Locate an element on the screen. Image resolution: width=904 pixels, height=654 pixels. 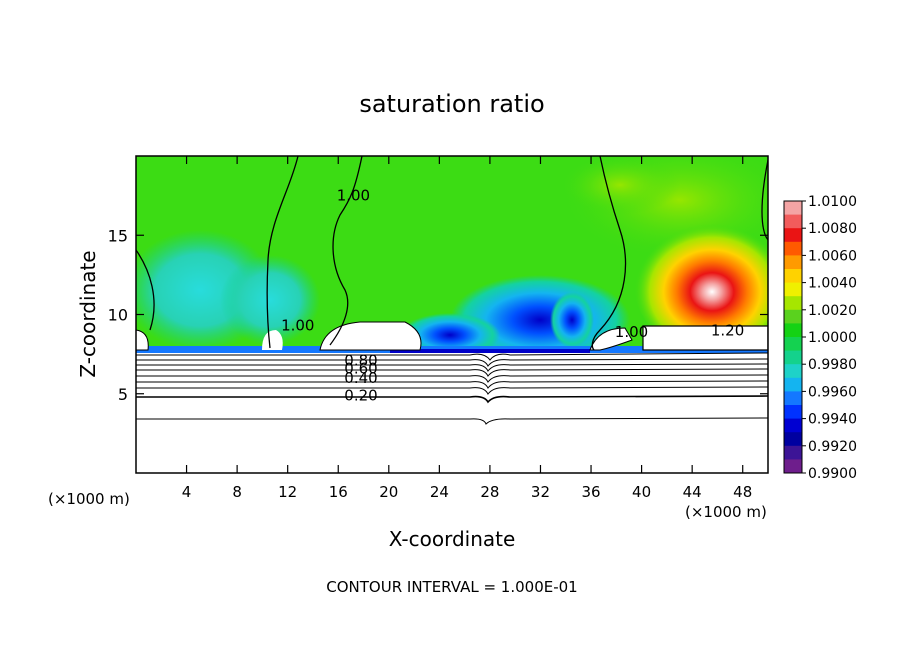
contour-label: 1.20 is located at coordinates (727, 330).